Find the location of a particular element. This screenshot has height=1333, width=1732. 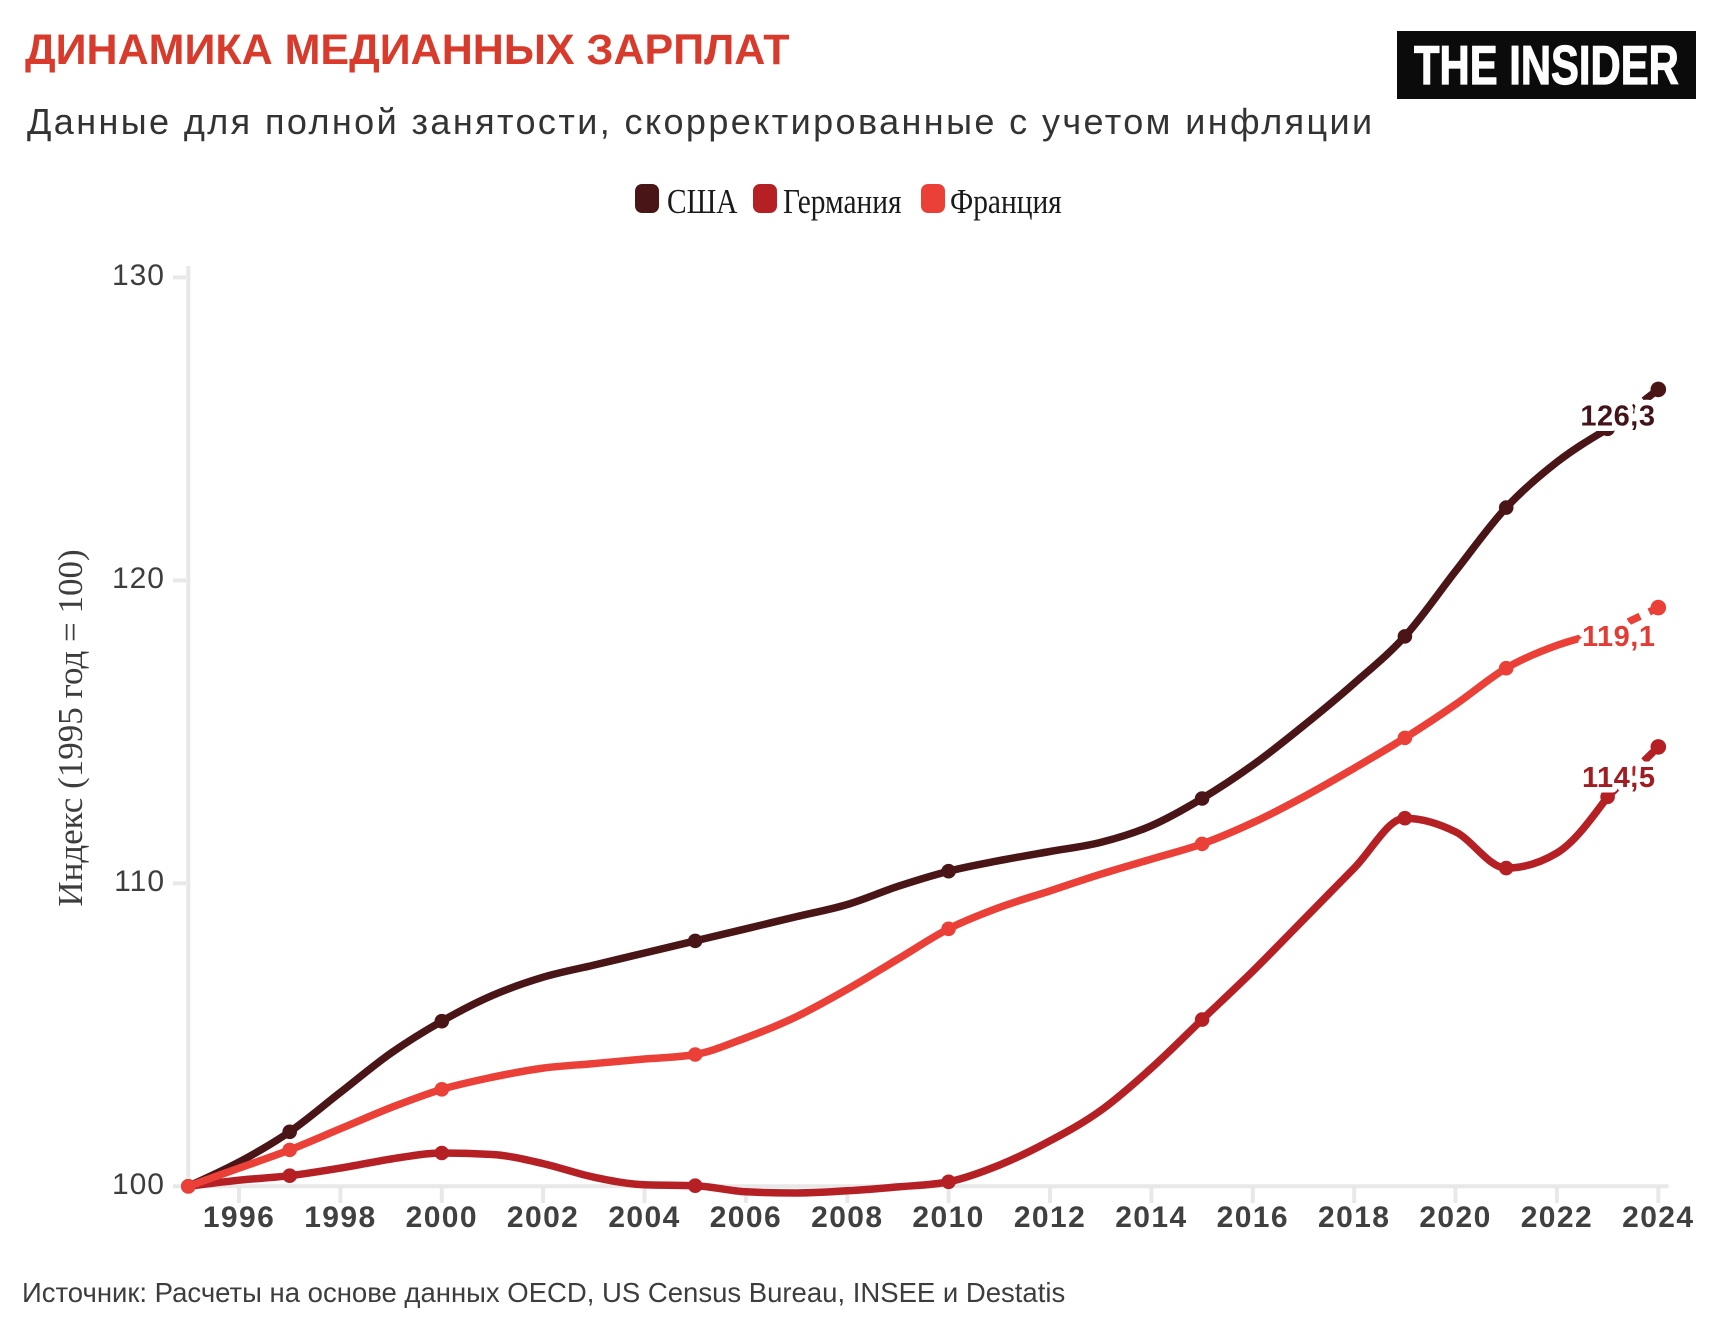

svg-text: 119,1 is located at coordinates (1618, 637).